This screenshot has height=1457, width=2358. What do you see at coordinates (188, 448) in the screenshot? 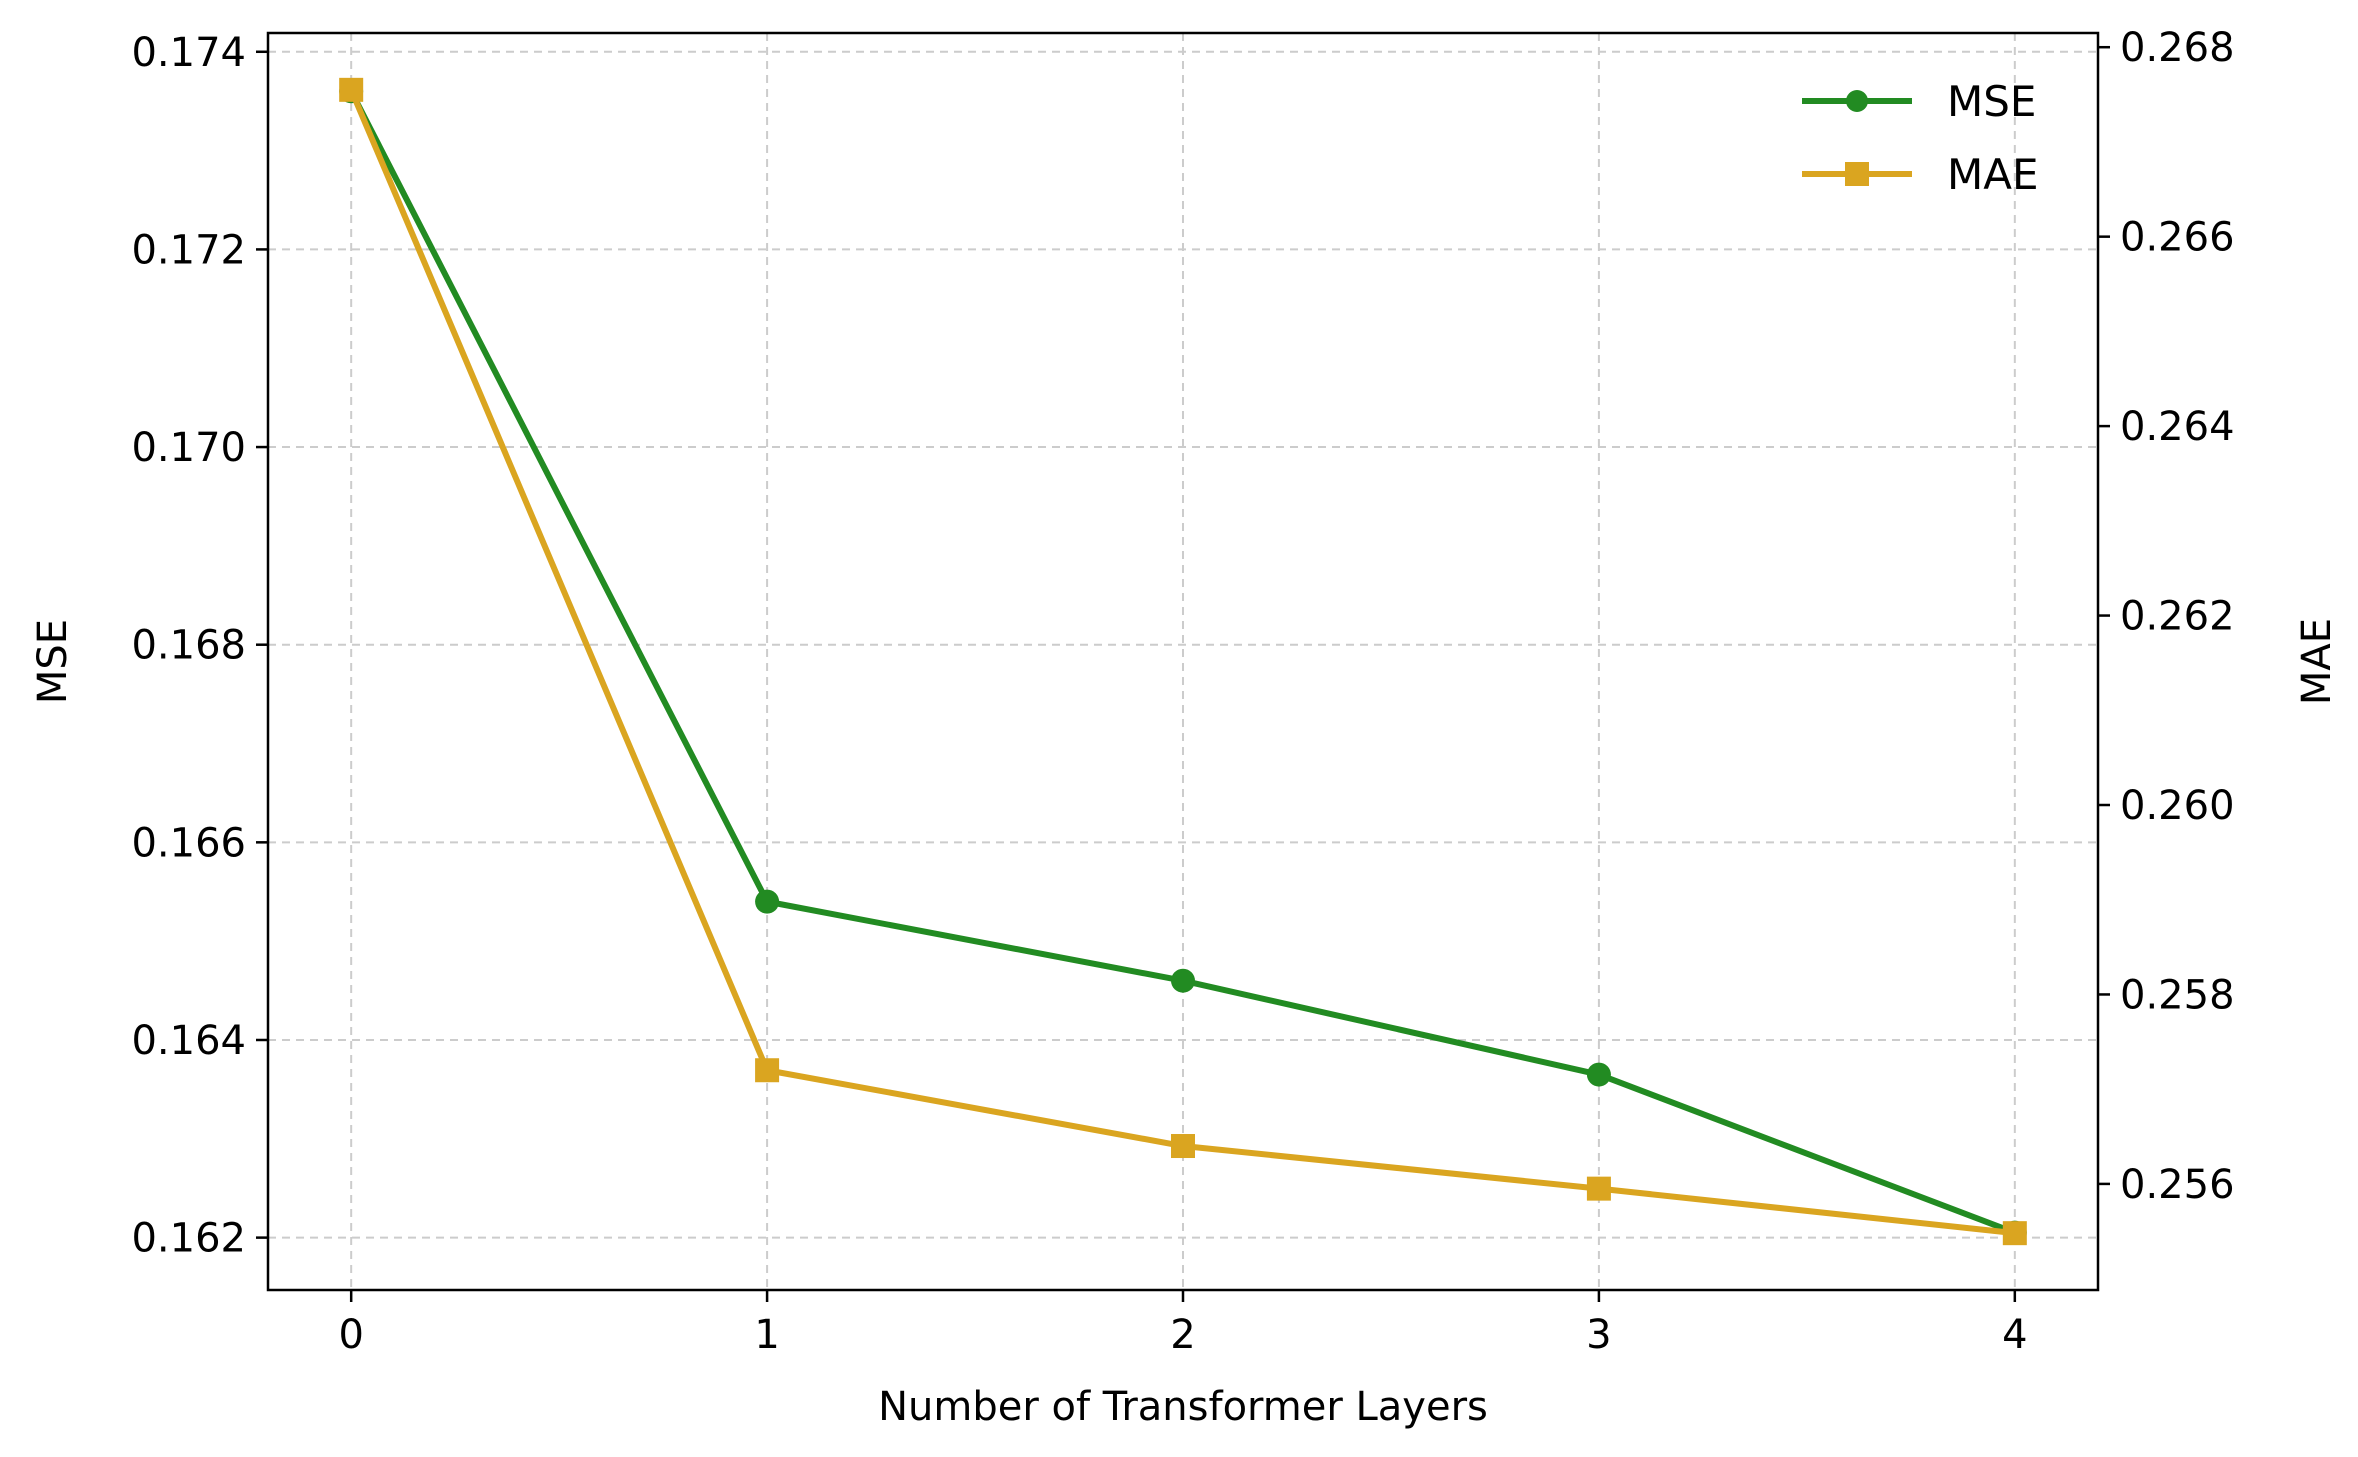
I see `y-left-tick-label: 0.170` at bounding box center [188, 448].